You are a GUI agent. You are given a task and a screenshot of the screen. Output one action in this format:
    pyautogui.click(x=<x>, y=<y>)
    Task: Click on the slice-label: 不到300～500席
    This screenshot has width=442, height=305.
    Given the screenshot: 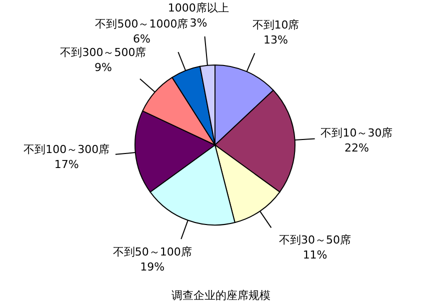 What is the action you would take?
    pyautogui.click(x=103, y=52)
    